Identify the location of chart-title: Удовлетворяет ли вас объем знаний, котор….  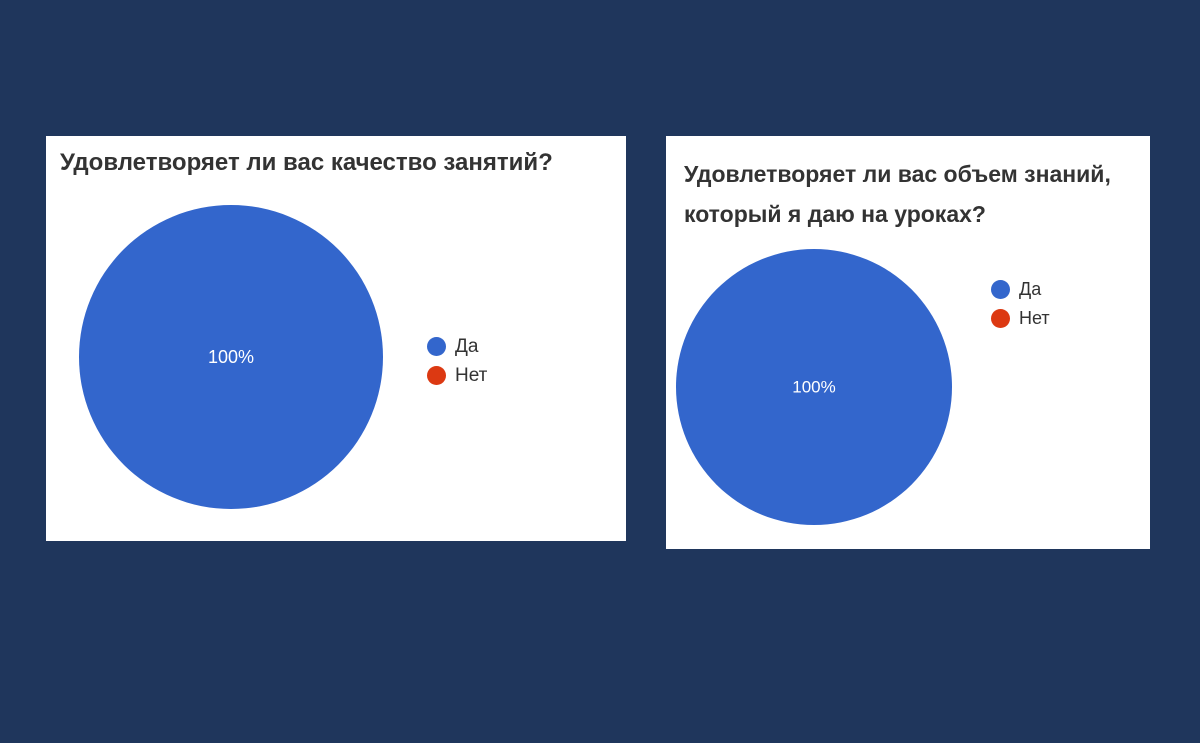
(897, 194).